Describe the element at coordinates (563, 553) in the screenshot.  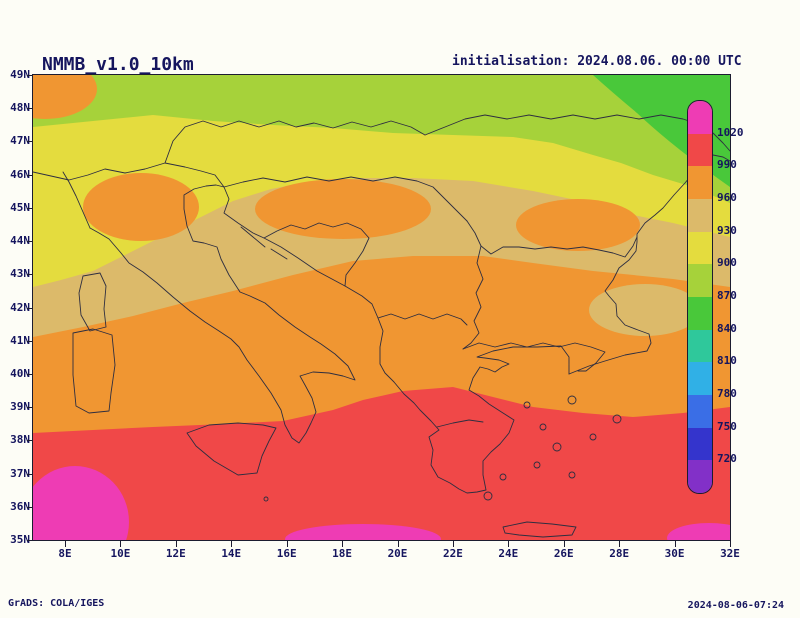
I see `lon-tick-label: 26E` at that location.